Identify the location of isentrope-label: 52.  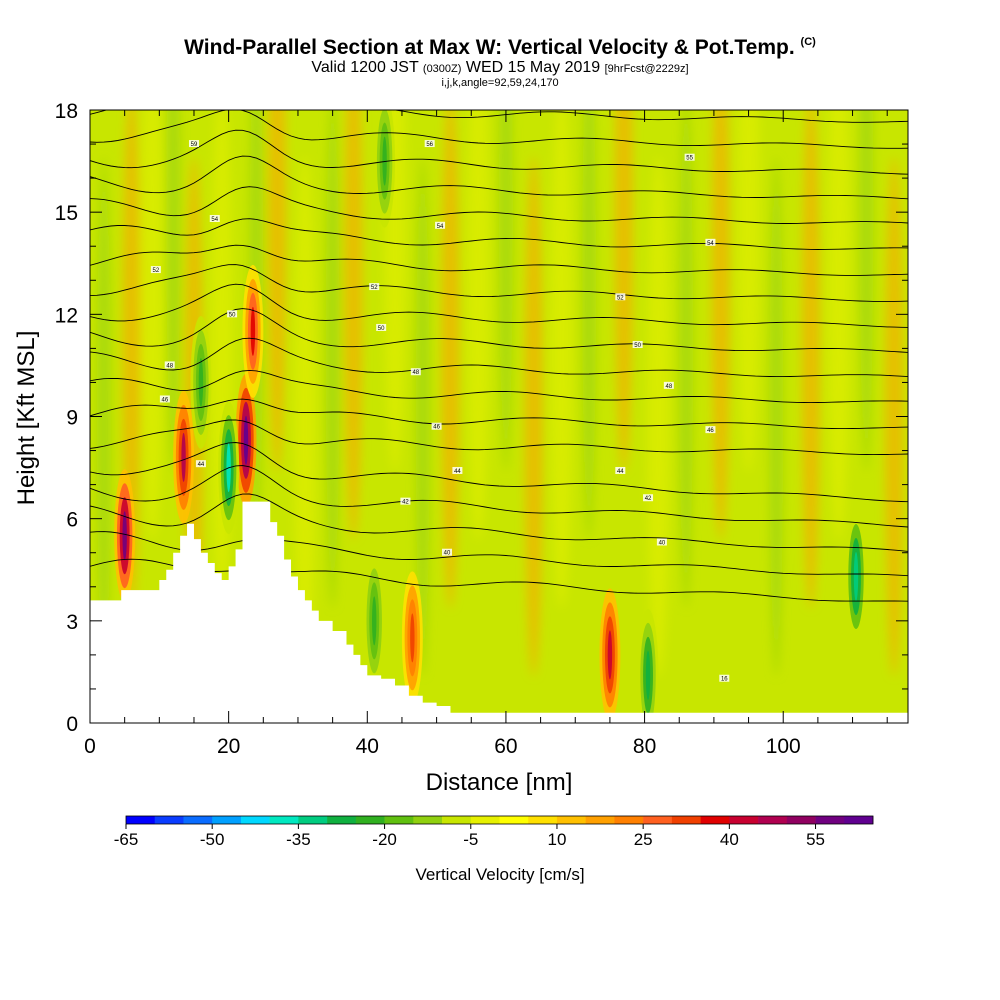
(620, 298).